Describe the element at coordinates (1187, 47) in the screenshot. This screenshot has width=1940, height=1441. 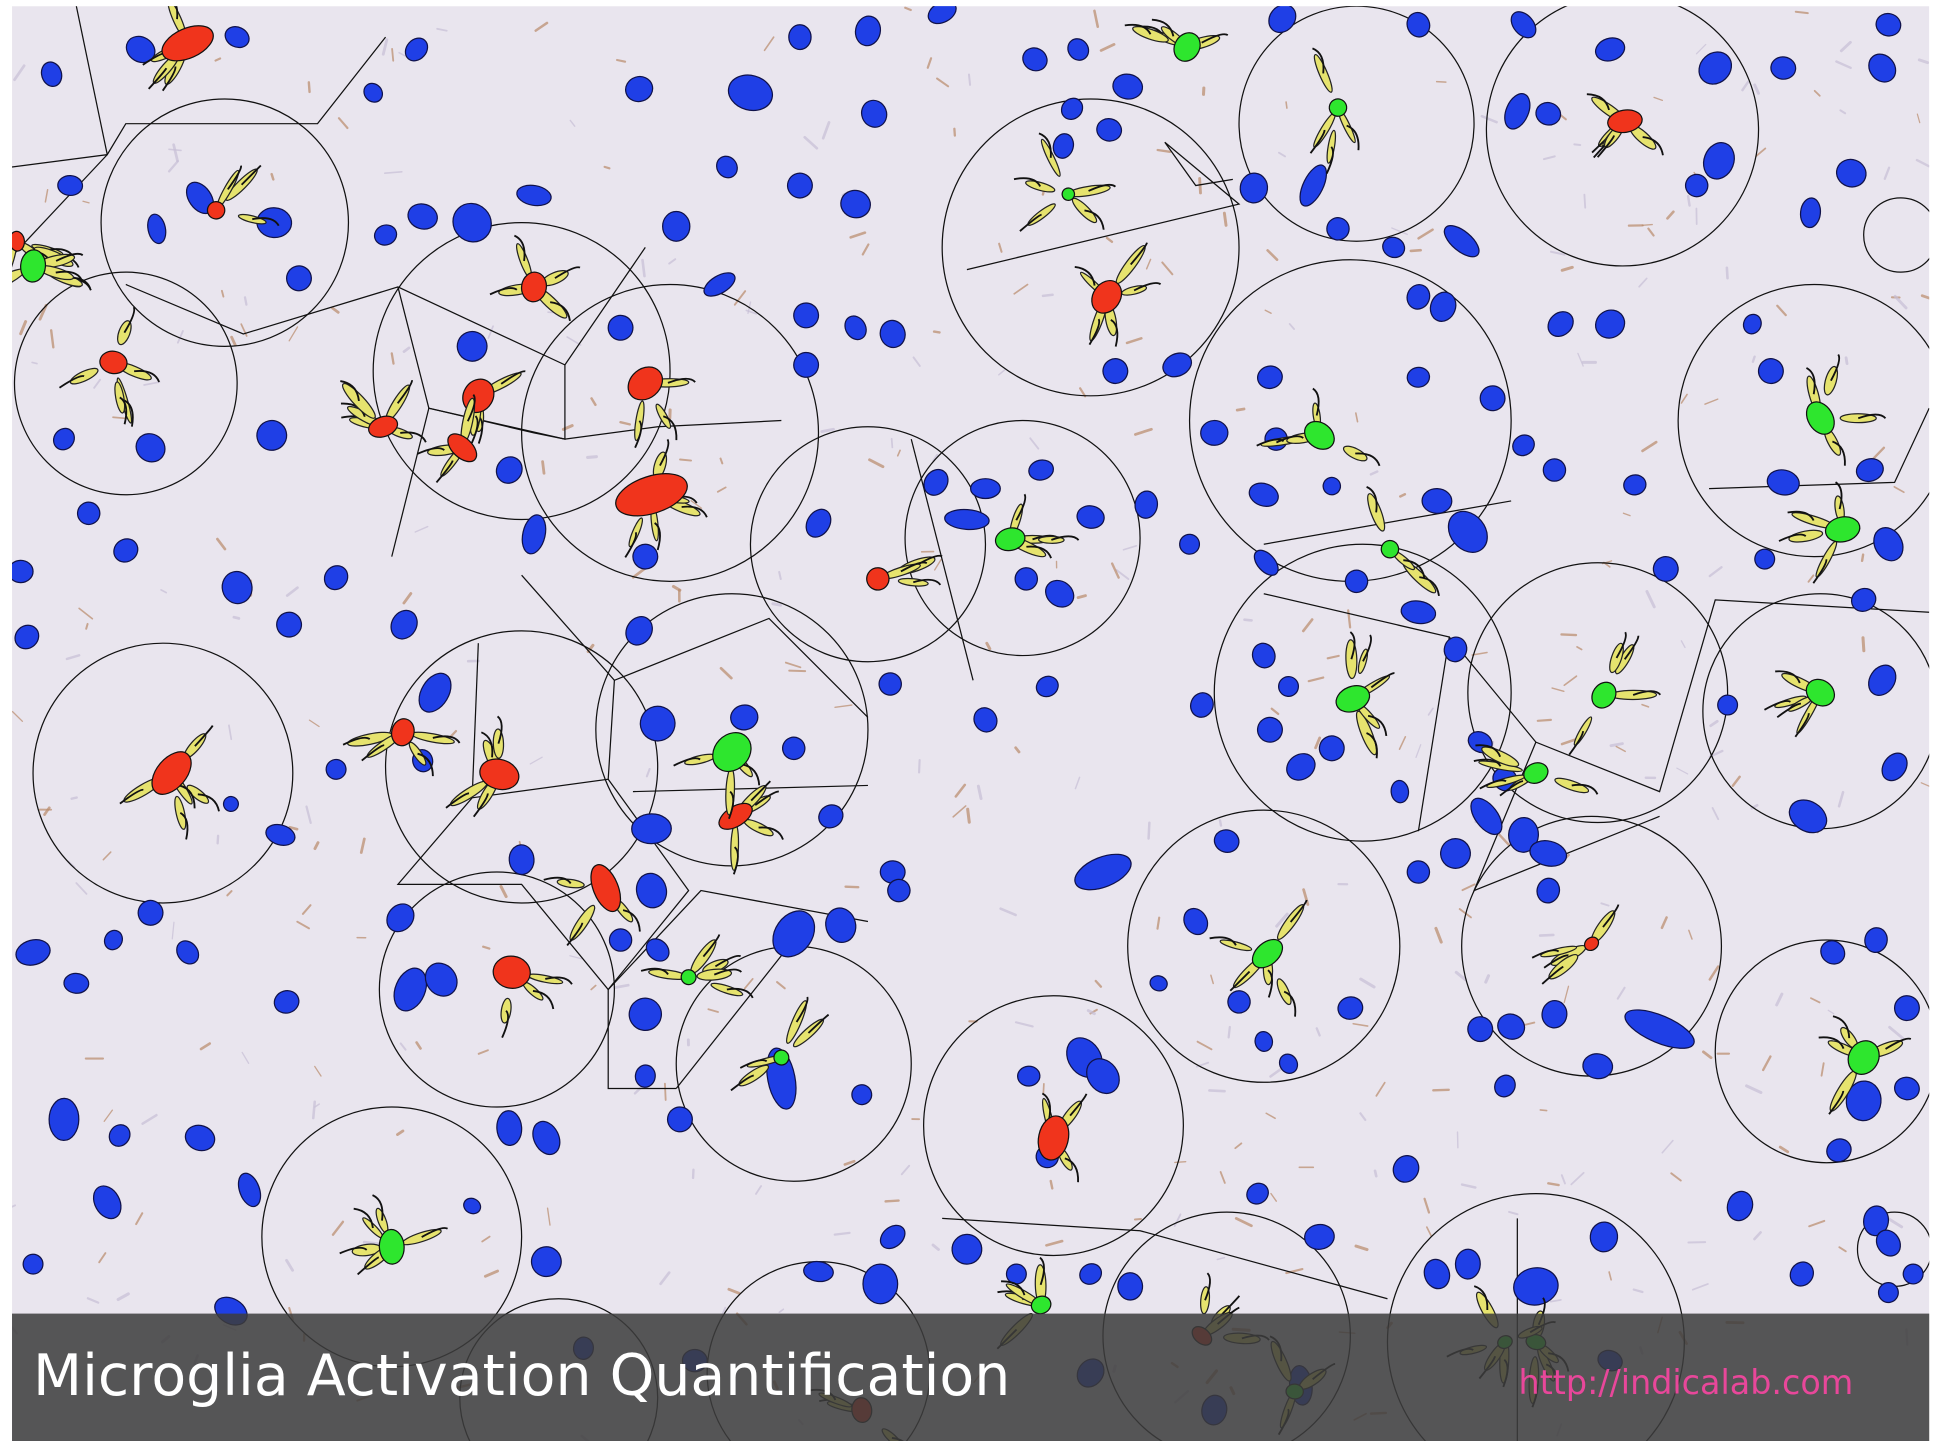
I see `resting-microglia` at that location.